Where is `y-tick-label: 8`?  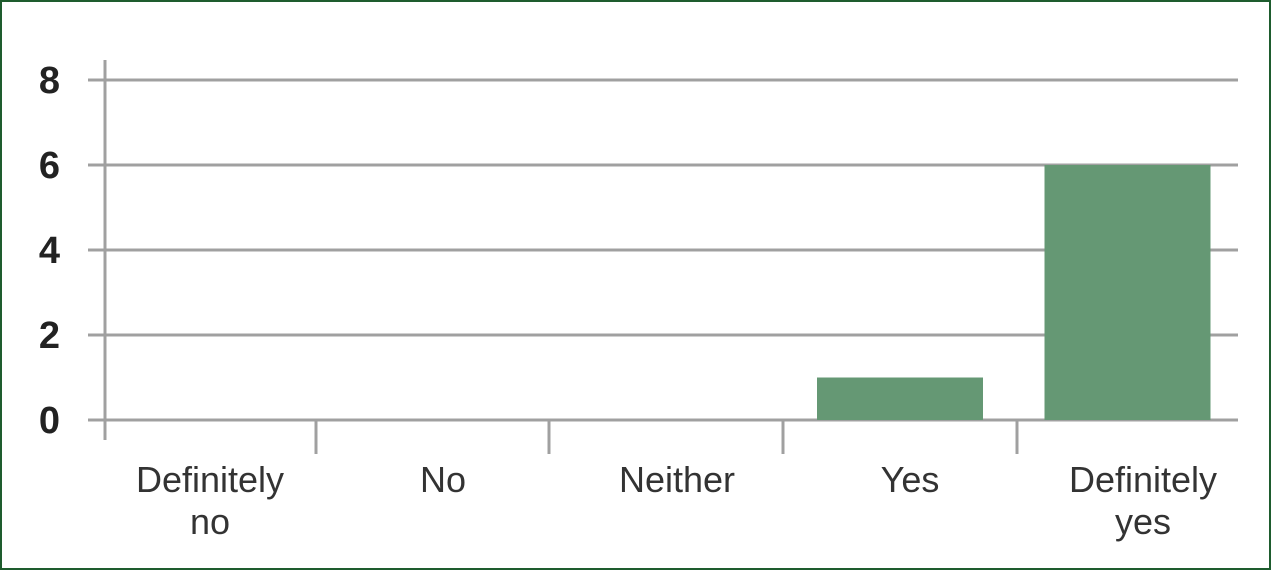
y-tick-label: 8 is located at coordinates (49, 81).